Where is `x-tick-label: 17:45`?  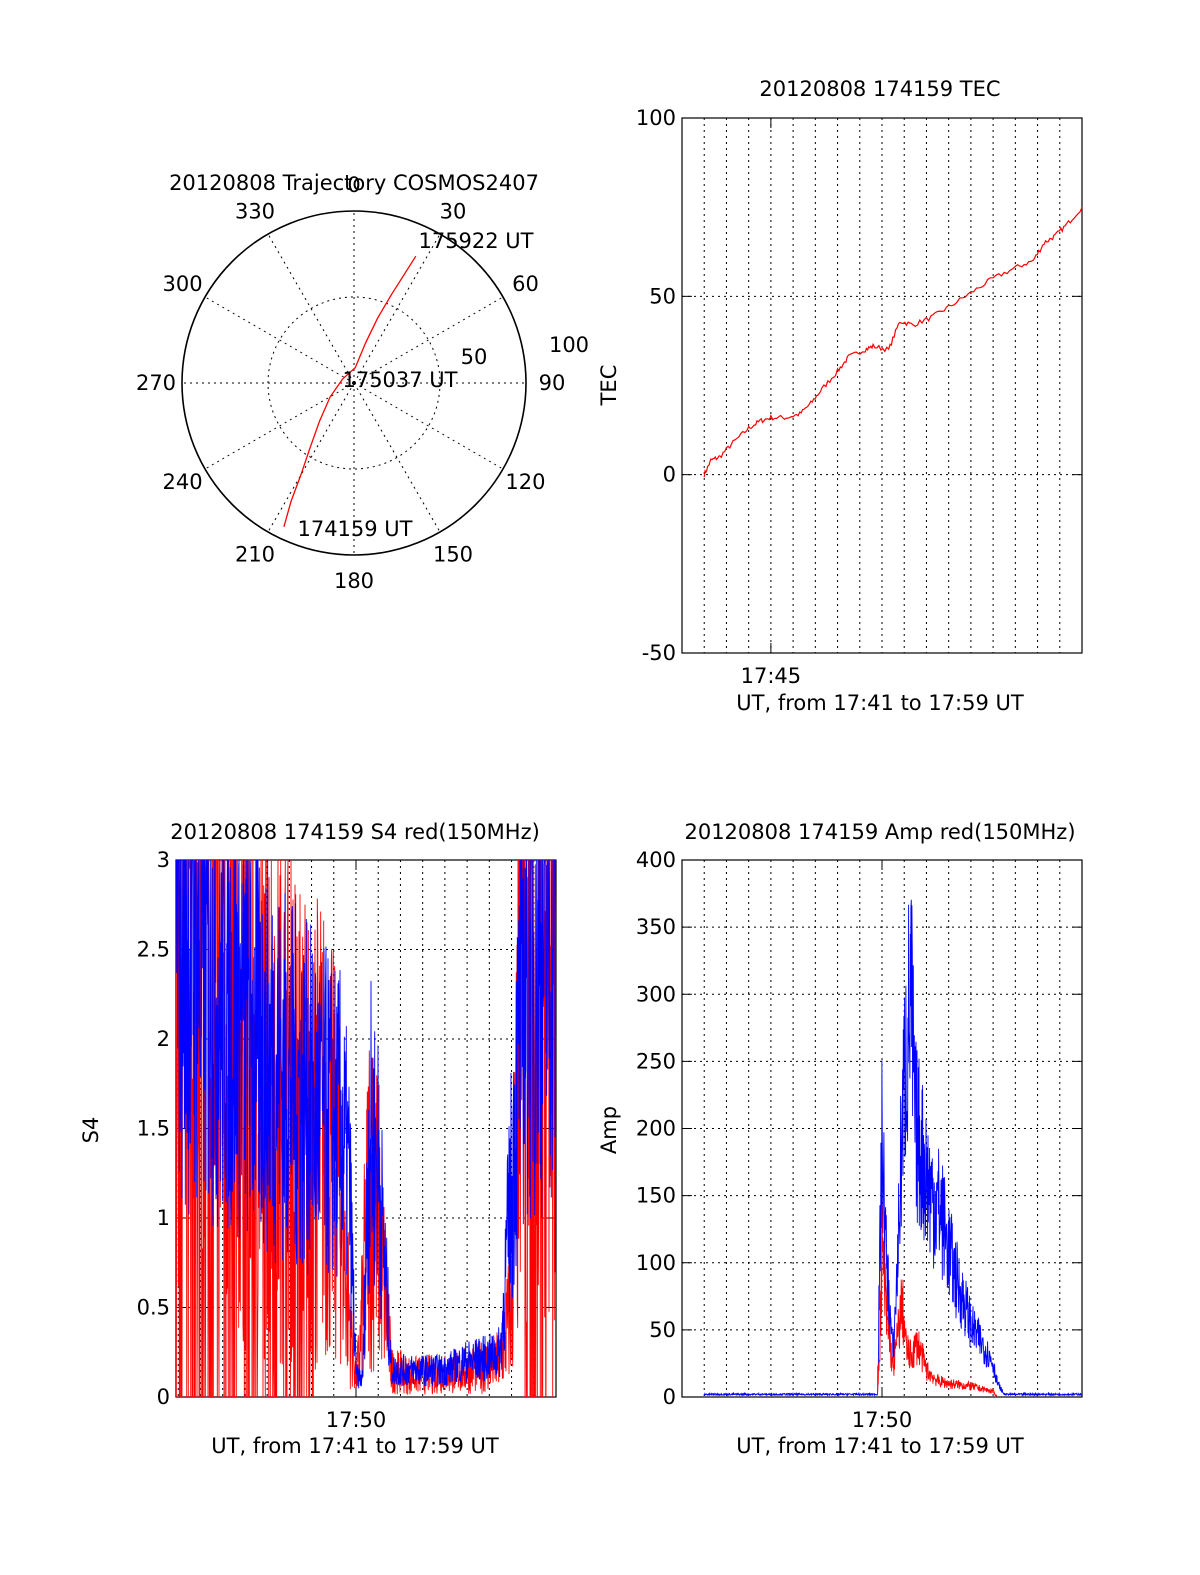 x-tick-label: 17:45 is located at coordinates (771, 676).